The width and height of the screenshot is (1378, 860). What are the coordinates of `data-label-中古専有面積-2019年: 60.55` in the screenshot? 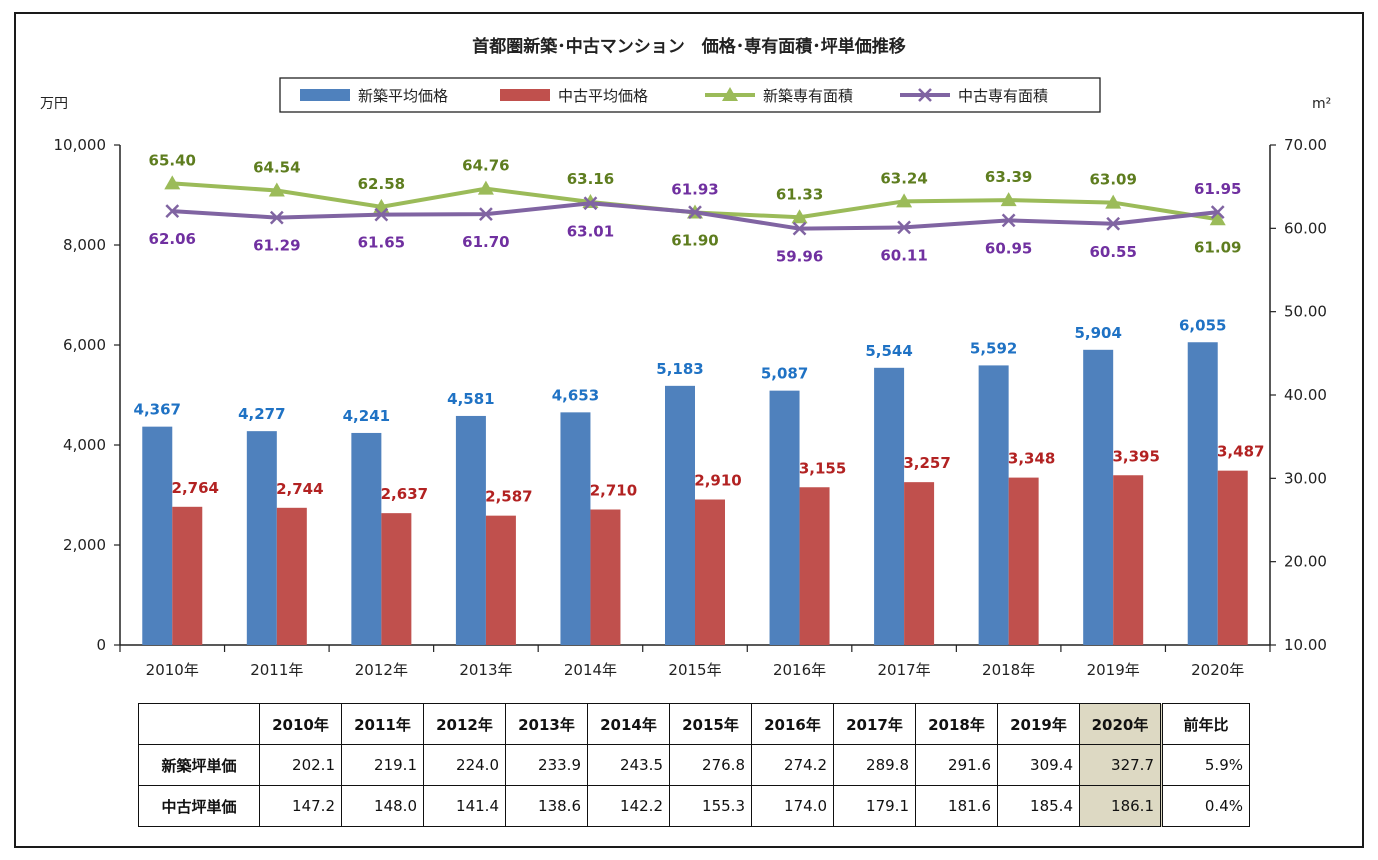 It's located at (1112, 252).